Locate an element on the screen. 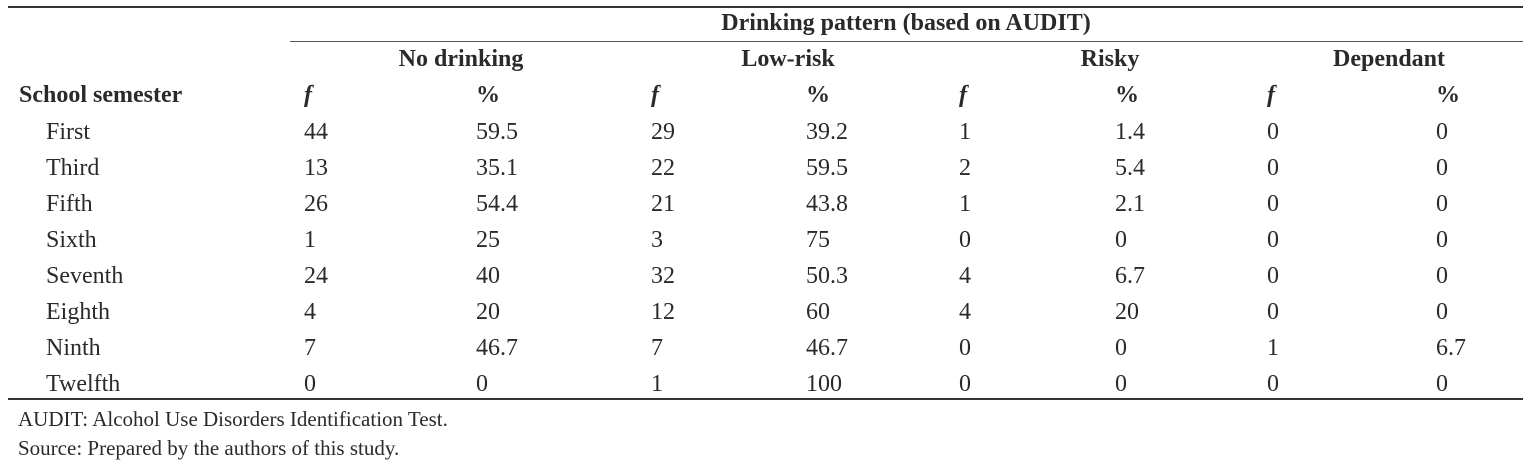 This screenshot has height=464, width=1531. group-header-rule is located at coordinates (906, 41).